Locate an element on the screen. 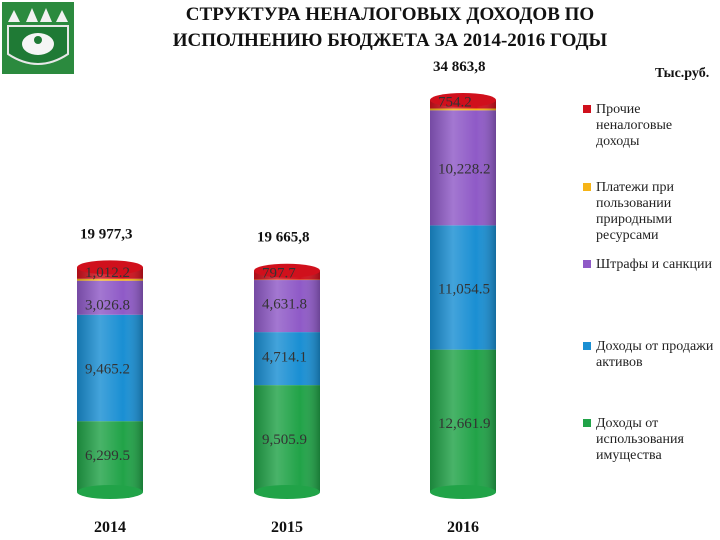 The height and width of the screenshot is (540, 720). data-label-2015-1: 4,714.1 is located at coordinates (284, 357).